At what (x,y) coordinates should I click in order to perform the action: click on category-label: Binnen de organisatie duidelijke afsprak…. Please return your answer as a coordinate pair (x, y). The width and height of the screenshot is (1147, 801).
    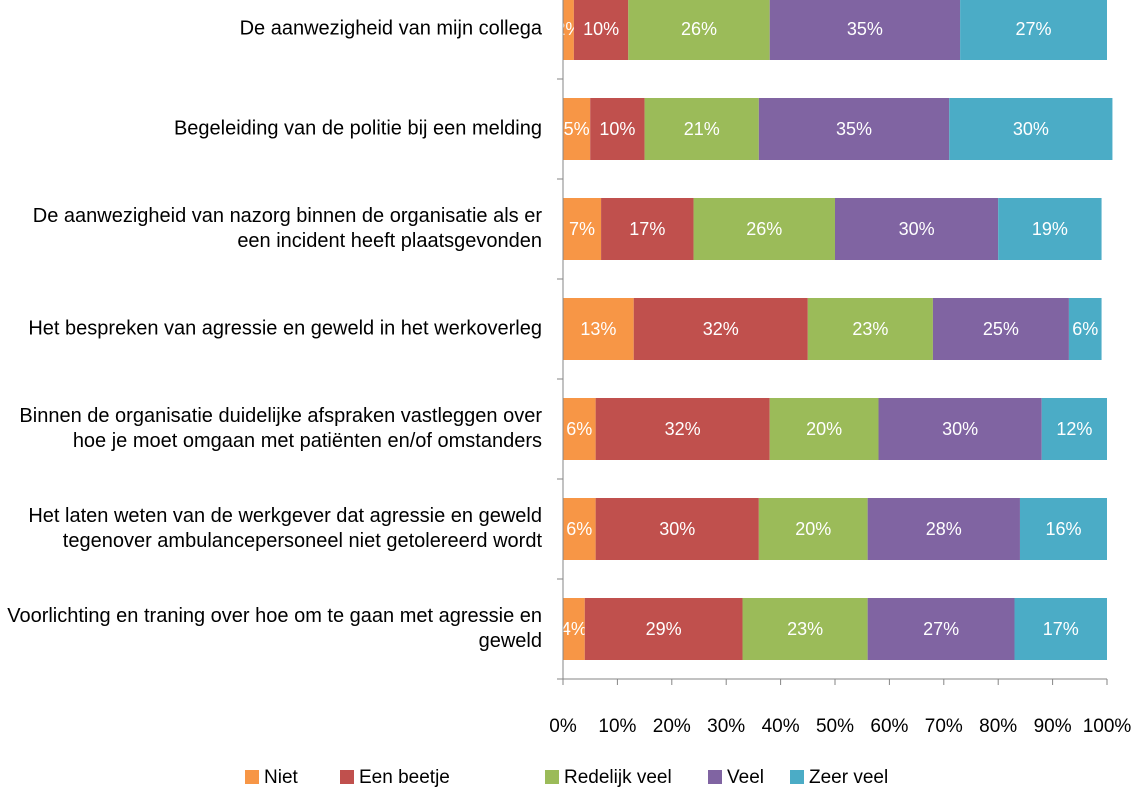
    Looking at the image, I should click on (280, 428).